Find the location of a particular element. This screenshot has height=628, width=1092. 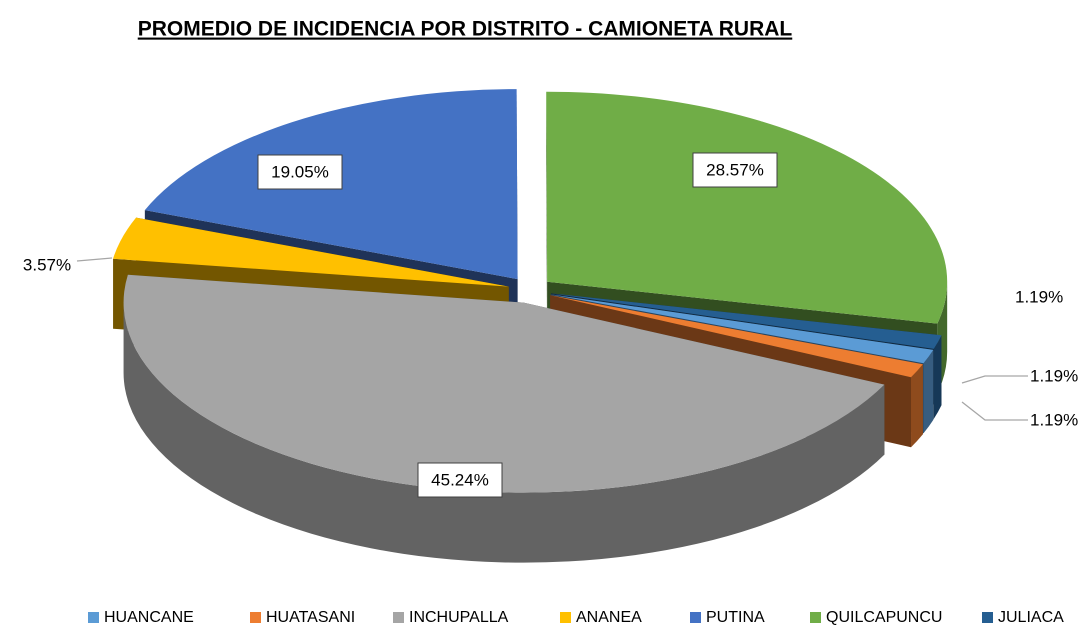

data-label: 45.24% is located at coordinates (460, 479).